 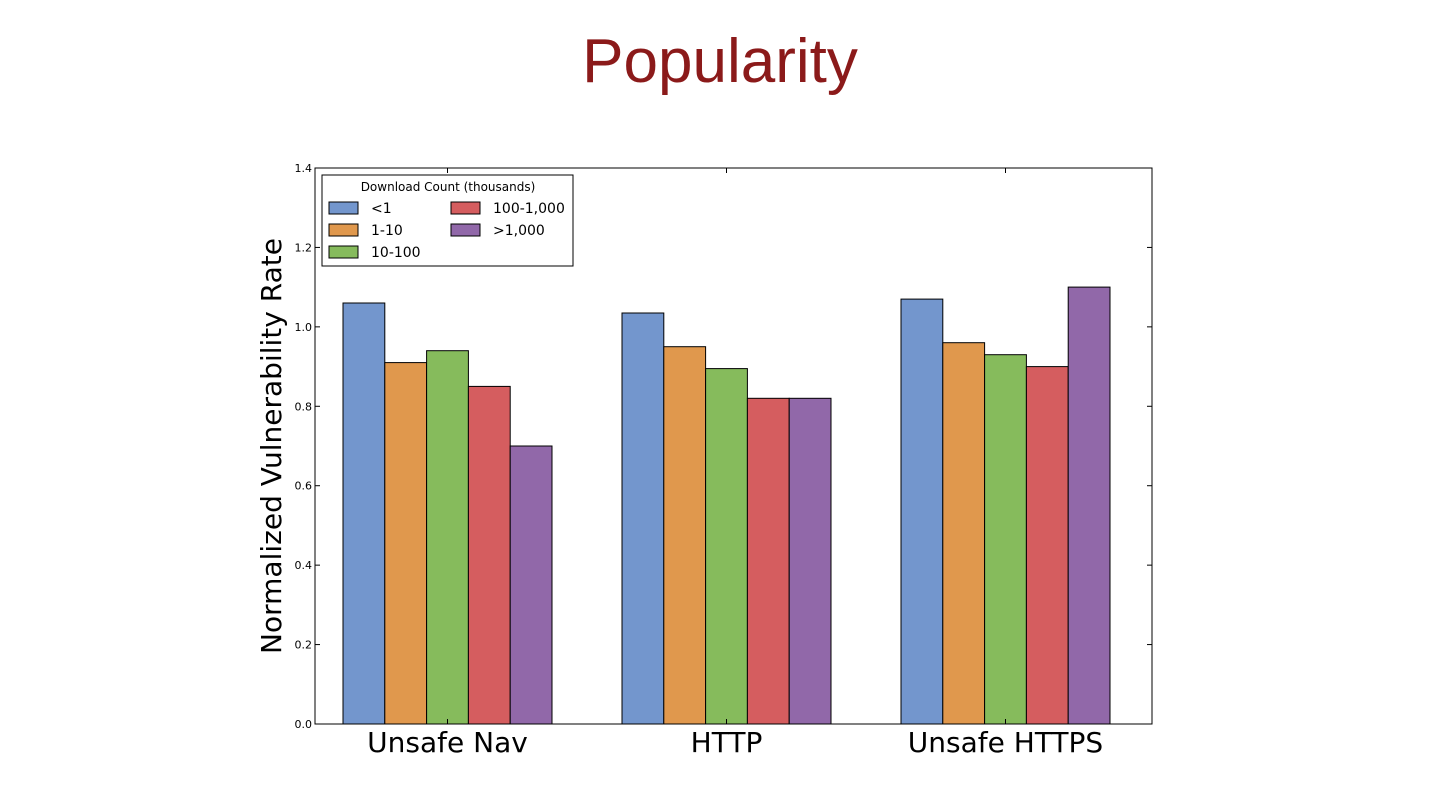 What do you see at coordinates (447, 742) in the screenshot?
I see `x-category-label-unsafe-nav: Unsafe Nav` at bounding box center [447, 742].